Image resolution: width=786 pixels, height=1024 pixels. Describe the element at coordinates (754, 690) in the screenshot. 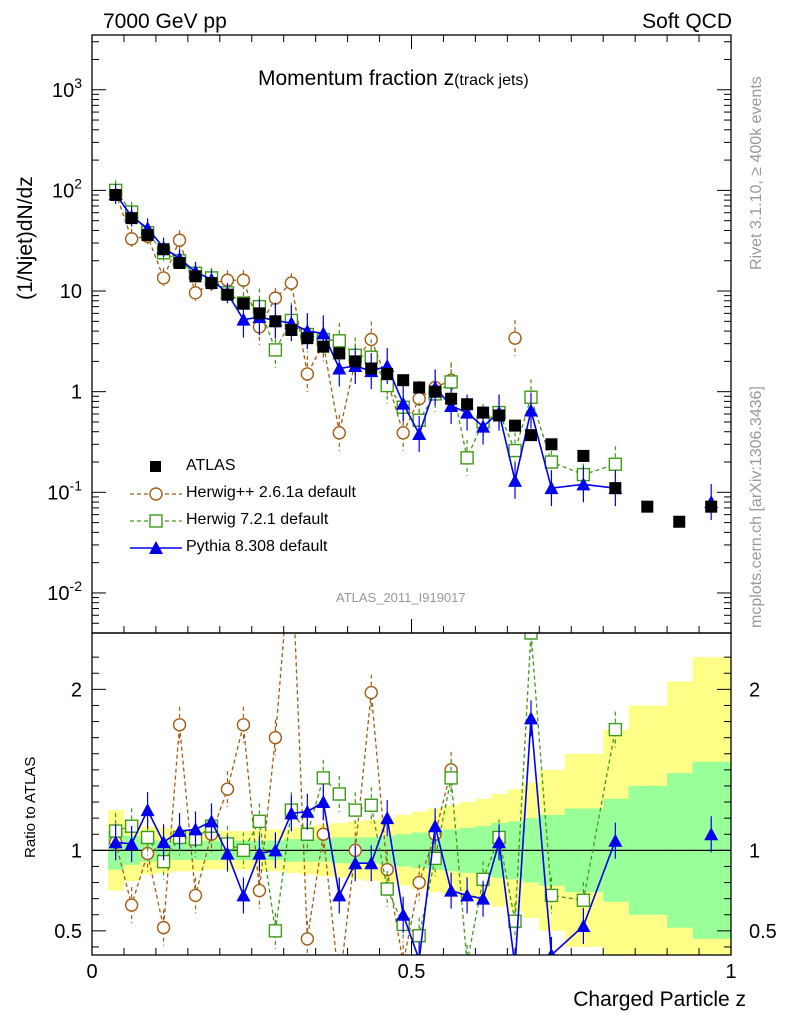

I see `y-tick-label-ratio-right: 2` at that location.